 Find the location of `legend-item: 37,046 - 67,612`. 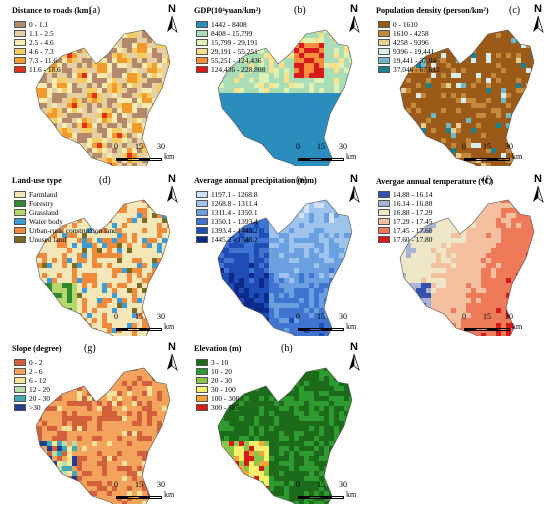

legend-item: 37,046 - 67,612 is located at coordinates (409, 69).